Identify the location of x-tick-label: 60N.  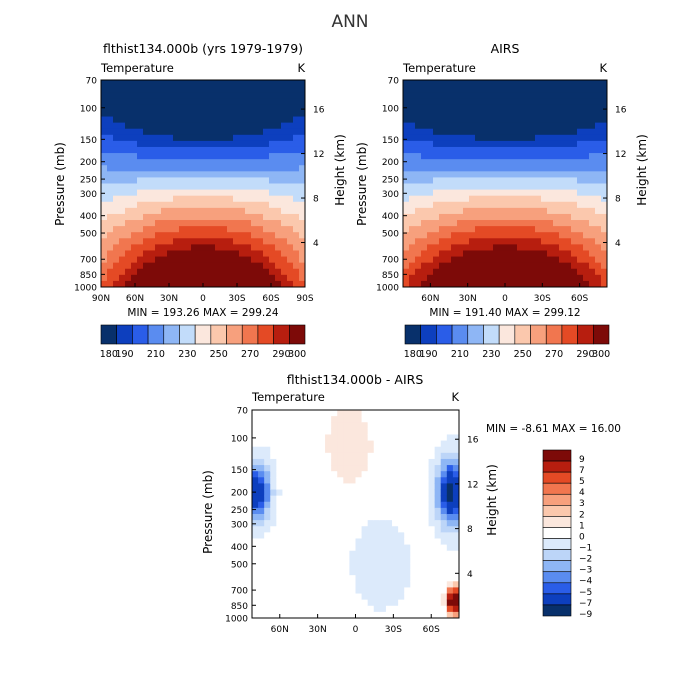
(135, 299).